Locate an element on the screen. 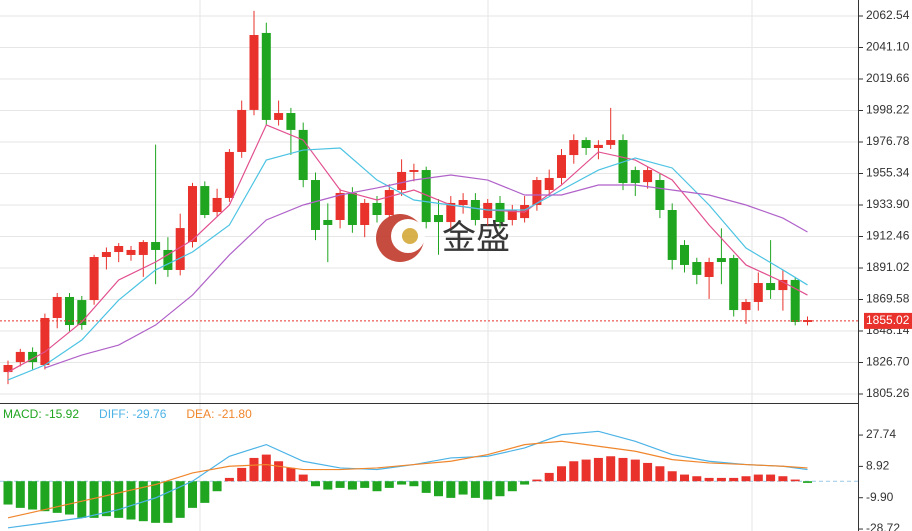 This screenshot has height=531, width=912. y-tick-label: 1955.34 is located at coordinates (888, 173).